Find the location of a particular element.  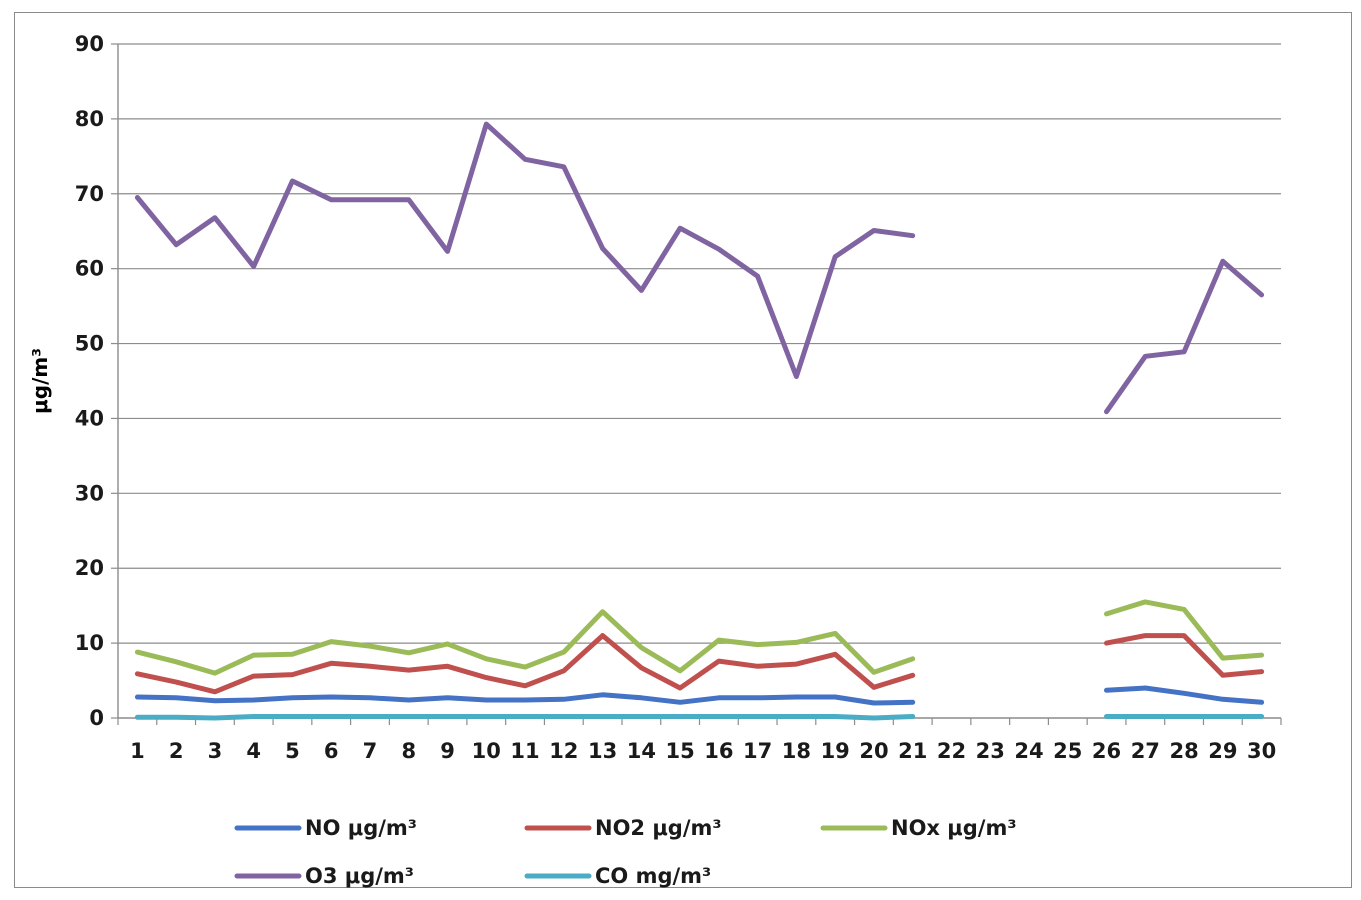

x-tick-label: 4 is located at coordinates (253, 751).